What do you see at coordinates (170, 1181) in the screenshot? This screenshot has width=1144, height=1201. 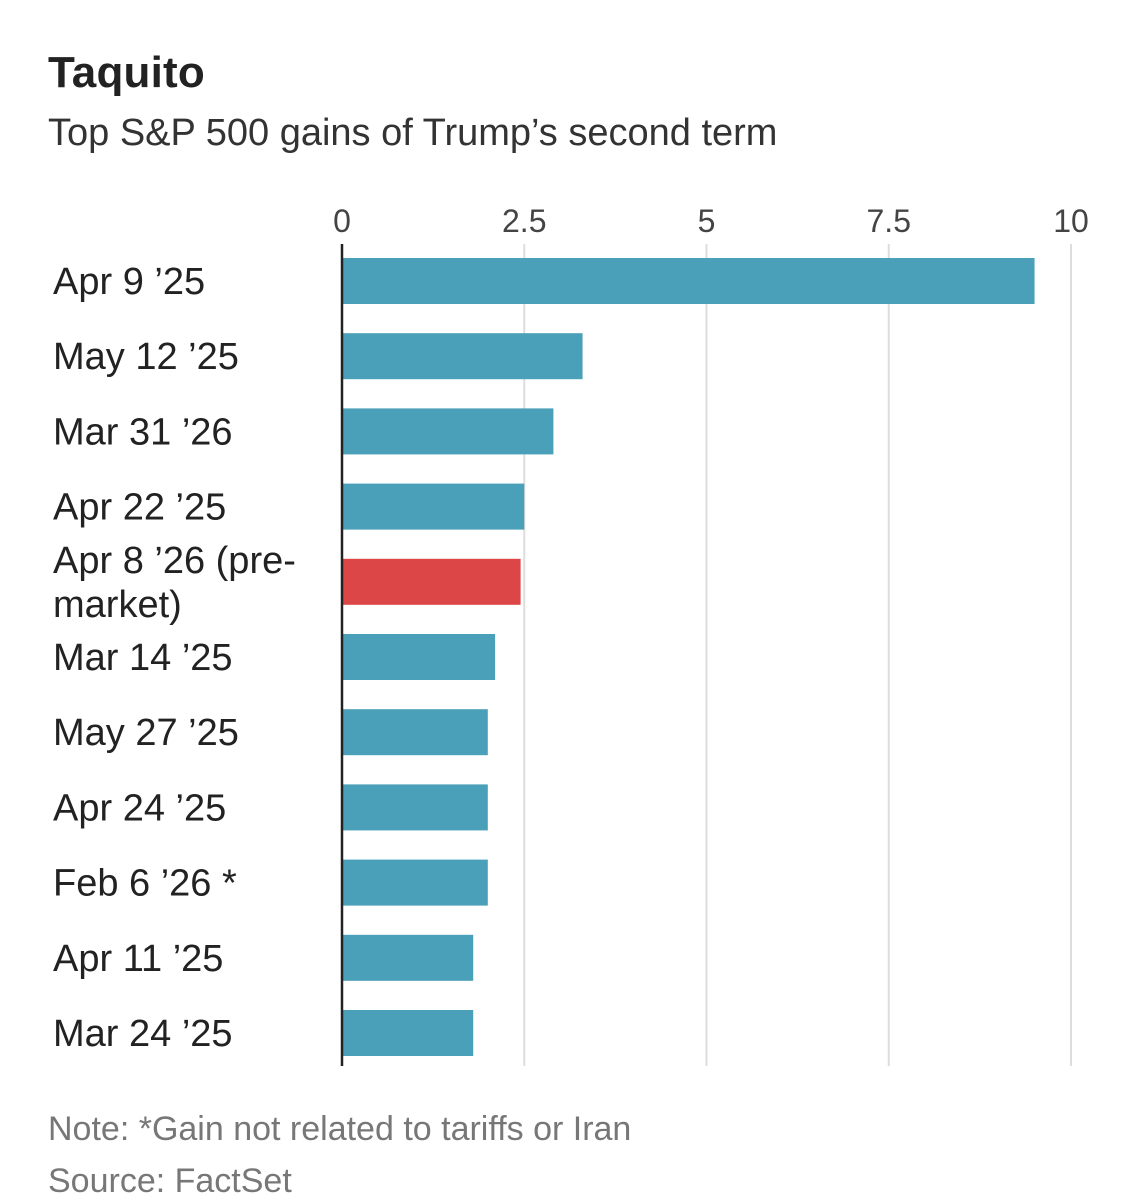 I see `chart-source: Source: FactSet` at bounding box center [170, 1181].